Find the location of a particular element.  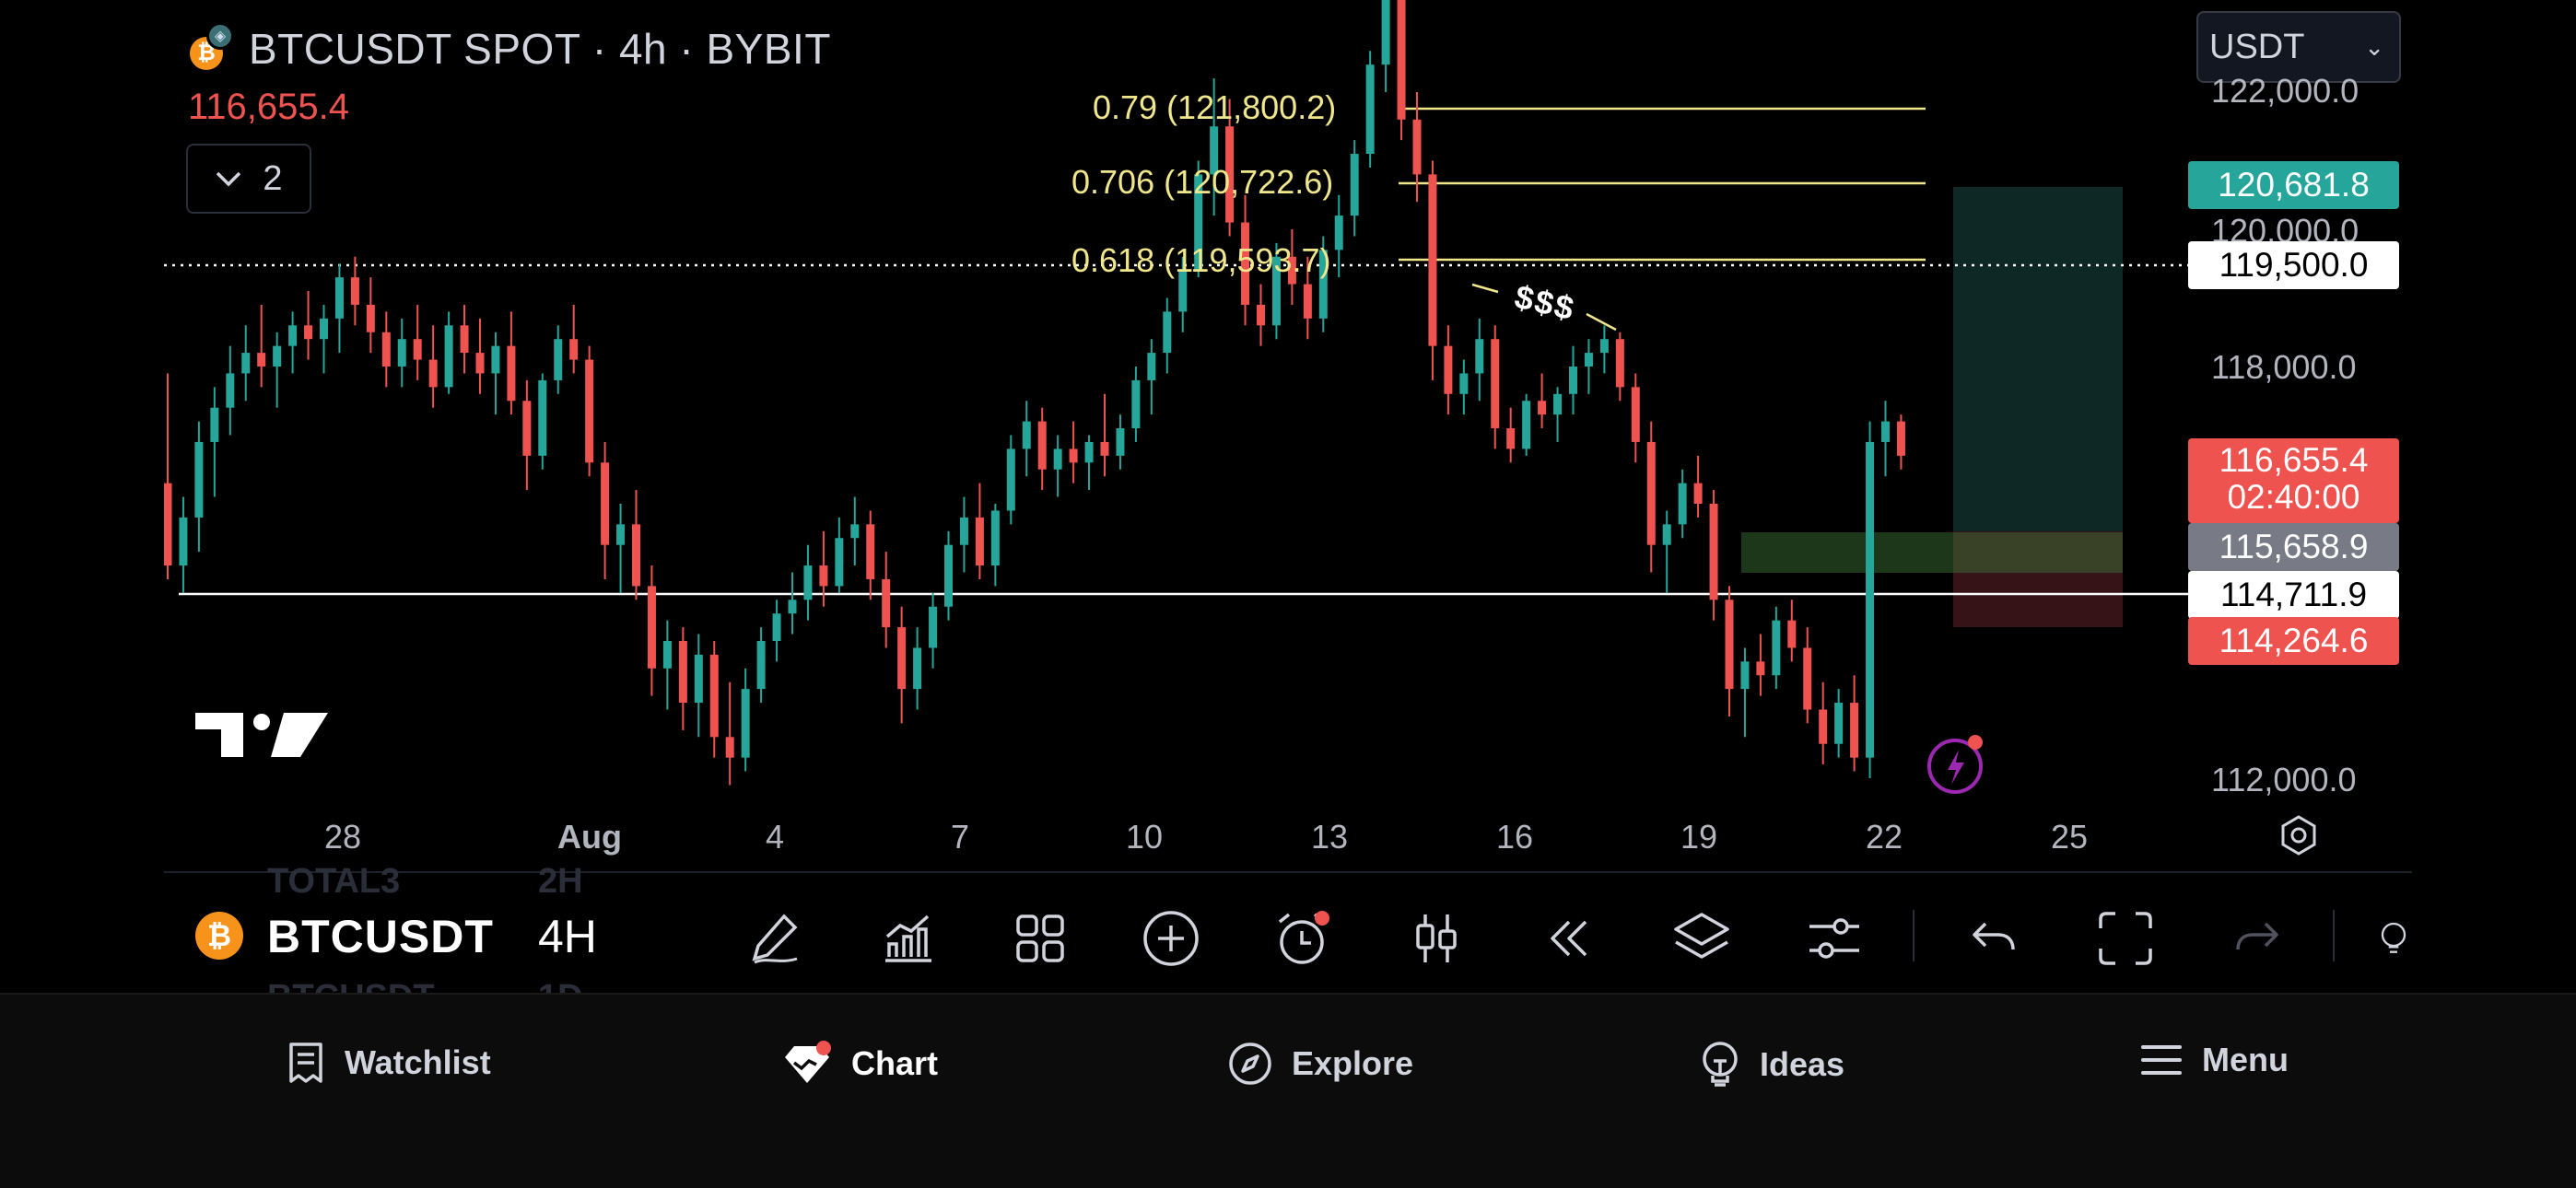

position-loss-zone is located at coordinates (2038, 579).